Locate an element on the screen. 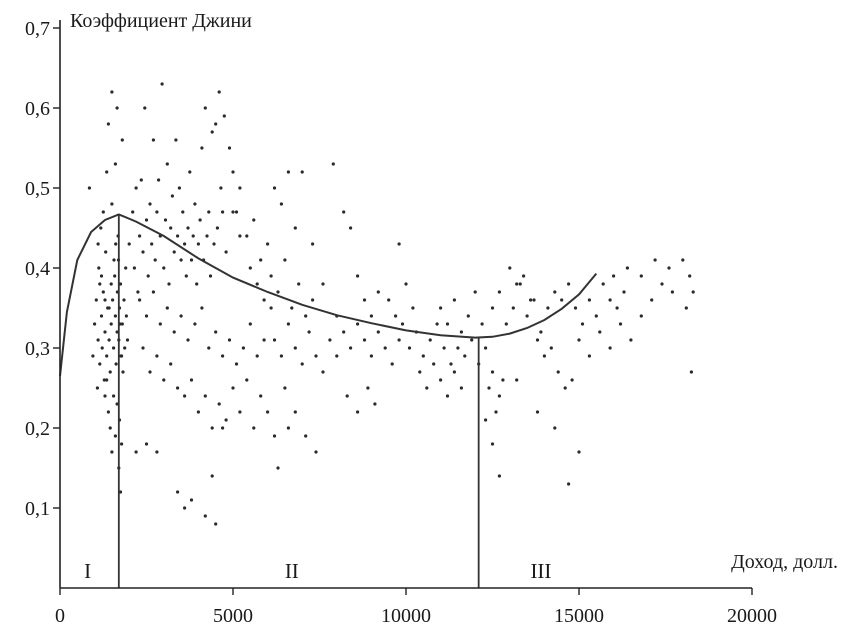 The width and height of the screenshot is (844, 640). zone-labels: I II III is located at coordinates (317, 571).